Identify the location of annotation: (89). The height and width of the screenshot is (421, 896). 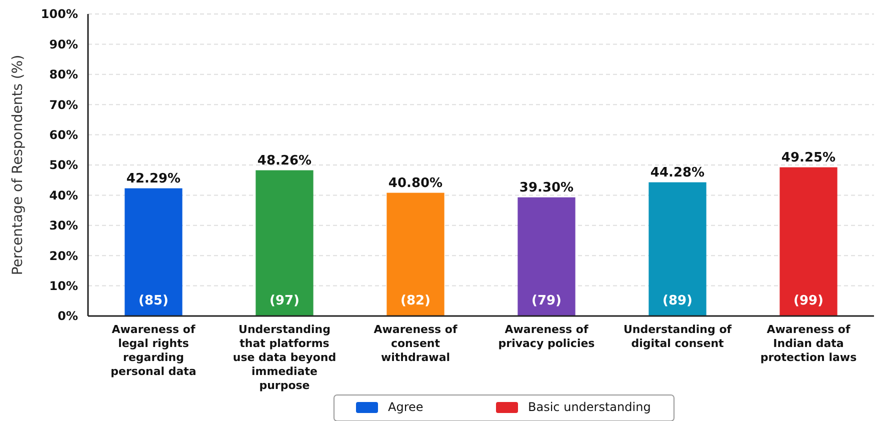
(677, 301).